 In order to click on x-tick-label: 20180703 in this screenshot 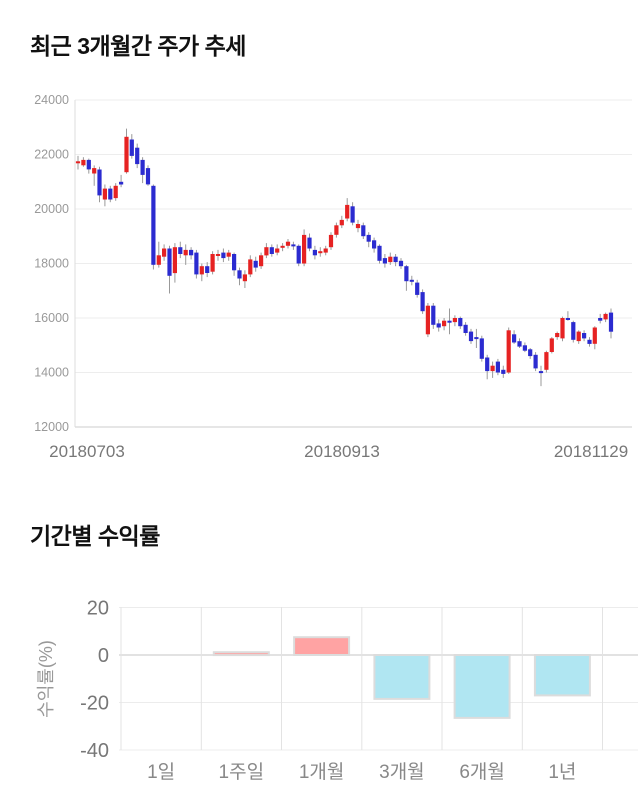, I will do `click(87, 451)`.